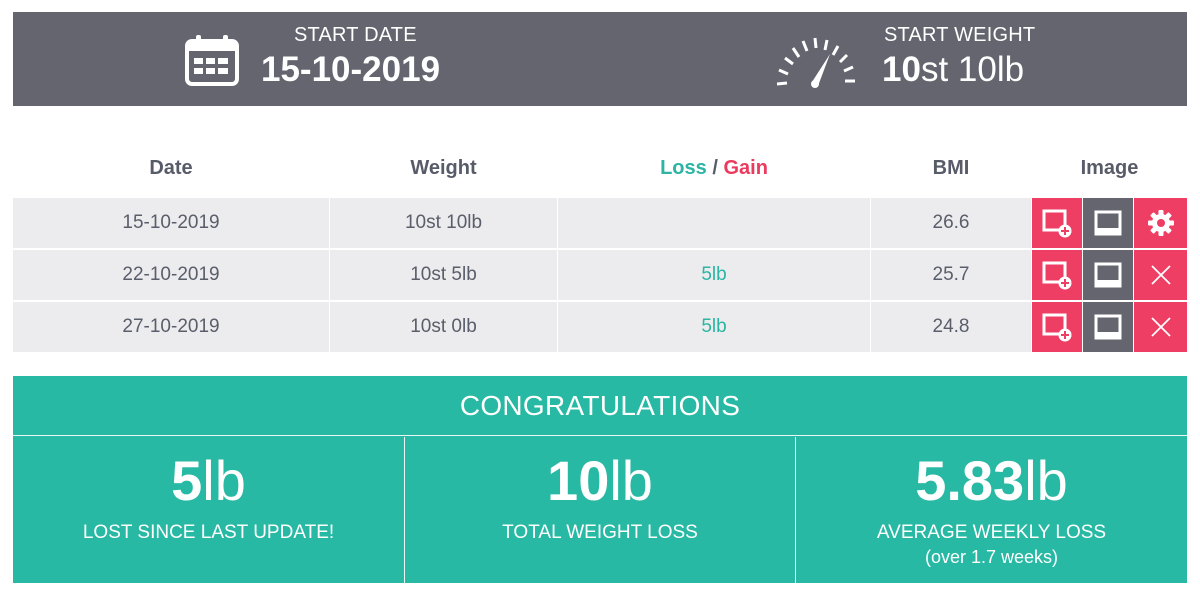  What do you see at coordinates (578, 480) in the screenshot?
I see `stat-number: 10` at bounding box center [578, 480].